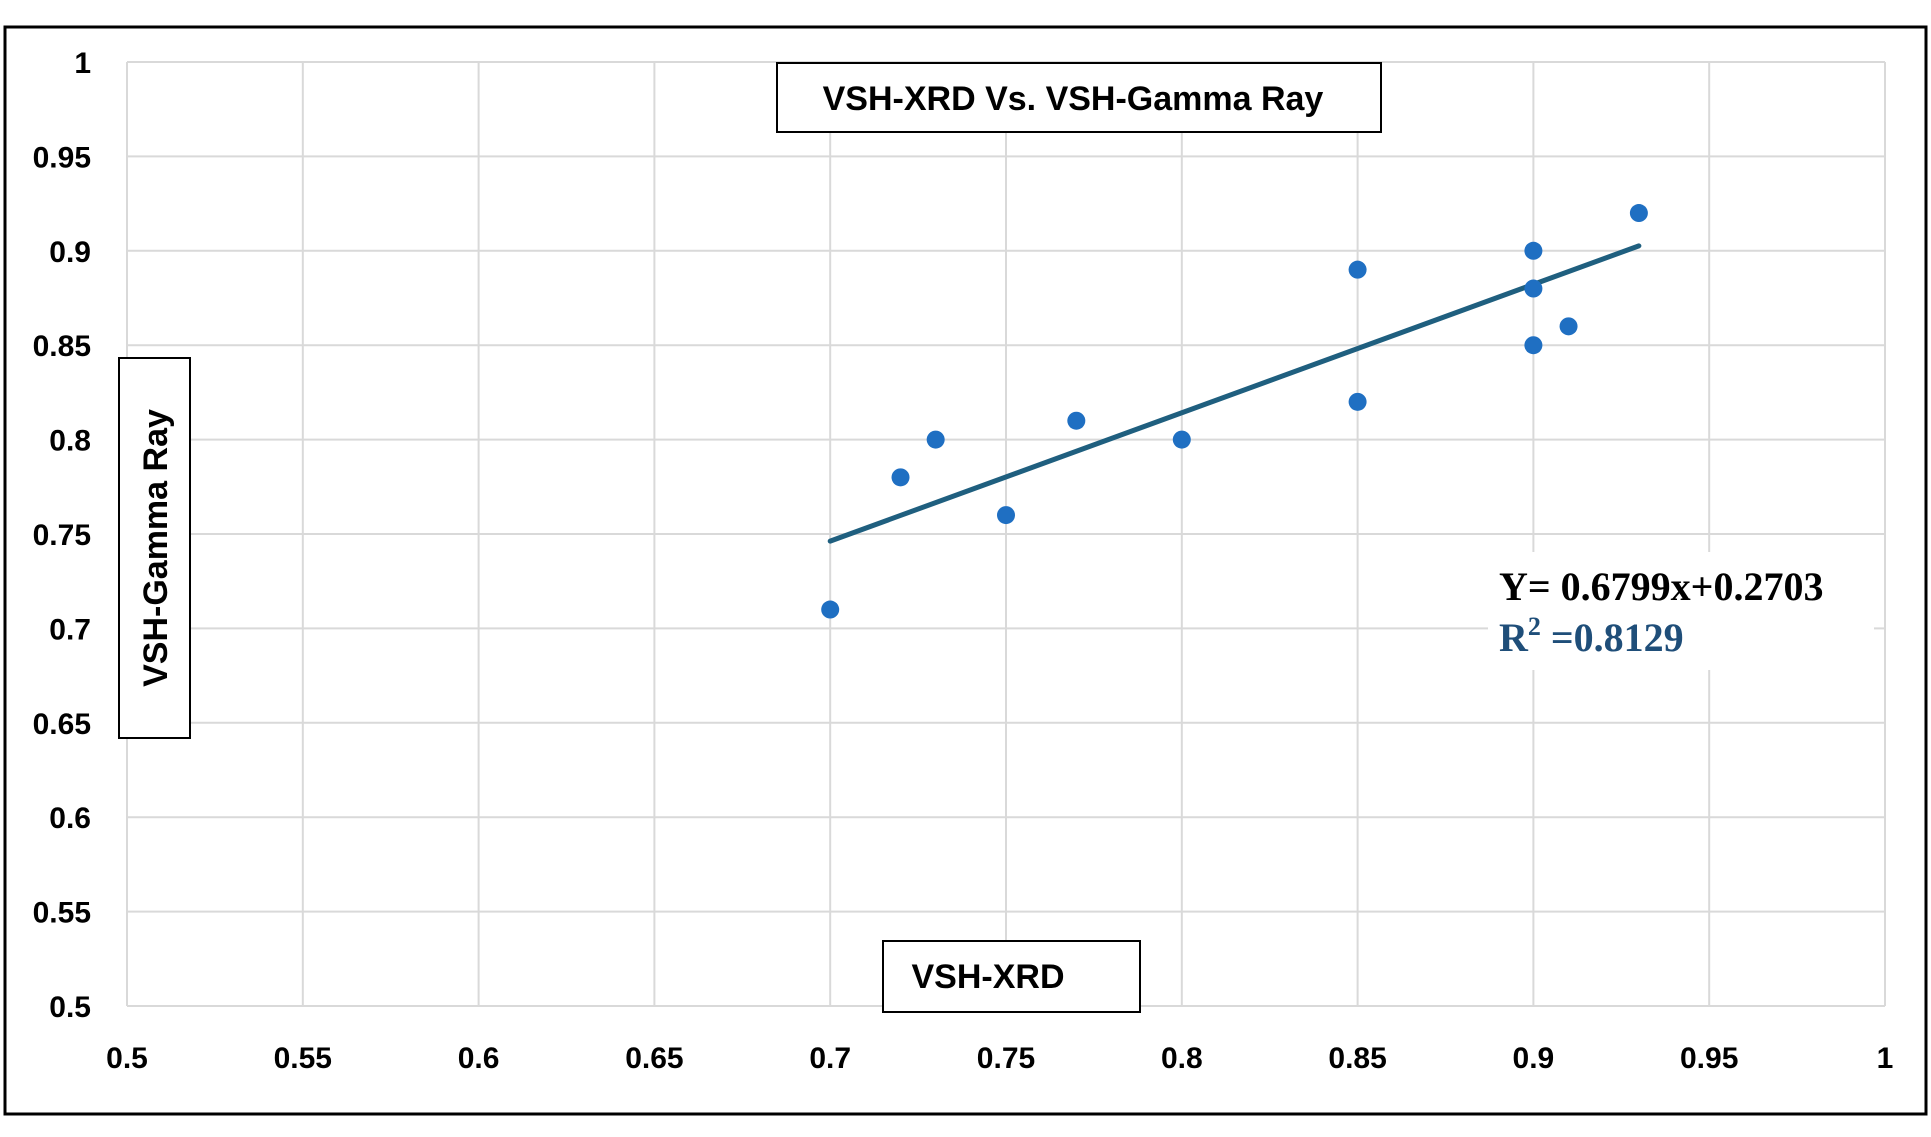  I want to click on r-squared-text: R2 =0.8129, so click(1591, 636).